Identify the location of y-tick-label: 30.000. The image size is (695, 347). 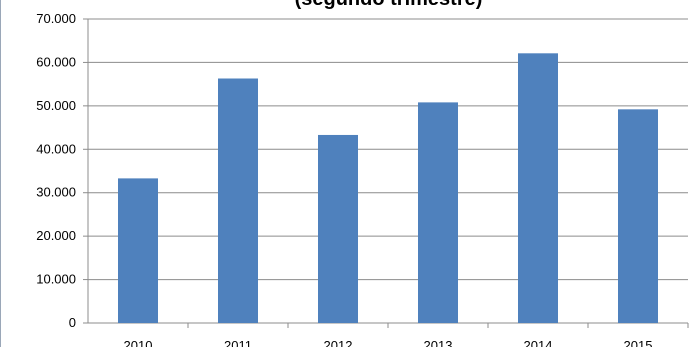
(56, 192).